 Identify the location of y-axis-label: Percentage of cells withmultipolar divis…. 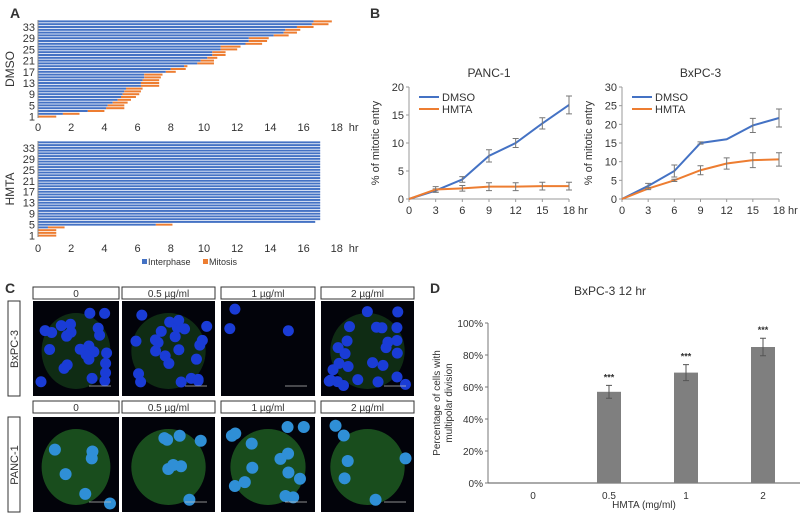
(443, 403).